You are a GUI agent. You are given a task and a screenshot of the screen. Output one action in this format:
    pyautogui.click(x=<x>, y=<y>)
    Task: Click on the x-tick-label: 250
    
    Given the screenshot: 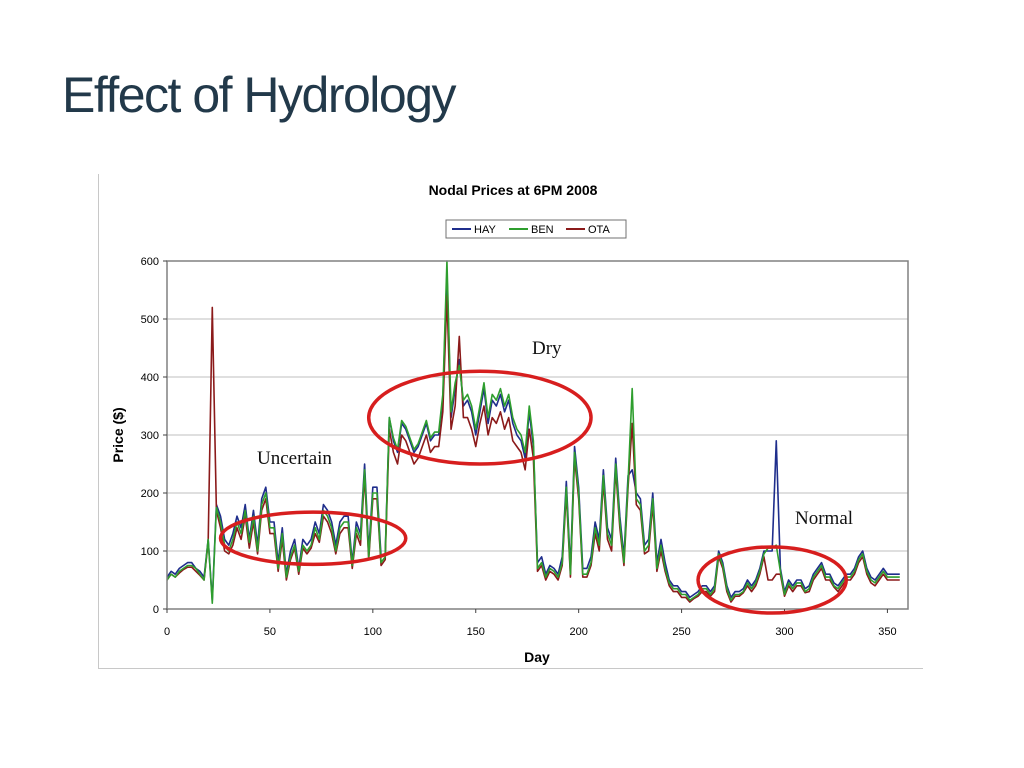 What is the action you would take?
    pyautogui.click(x=681, y=632)
    